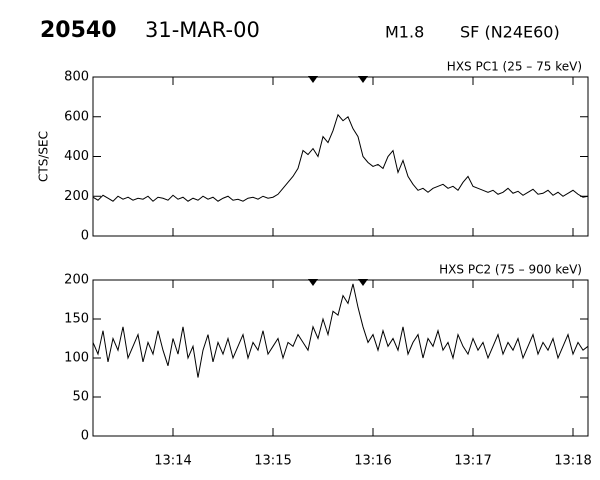 This screenshot has height=480, width=600. What do you see at coordinates (76, 156) in the screenshot?
I see `y-tick-label: 400` at bounding box center [76, 156].